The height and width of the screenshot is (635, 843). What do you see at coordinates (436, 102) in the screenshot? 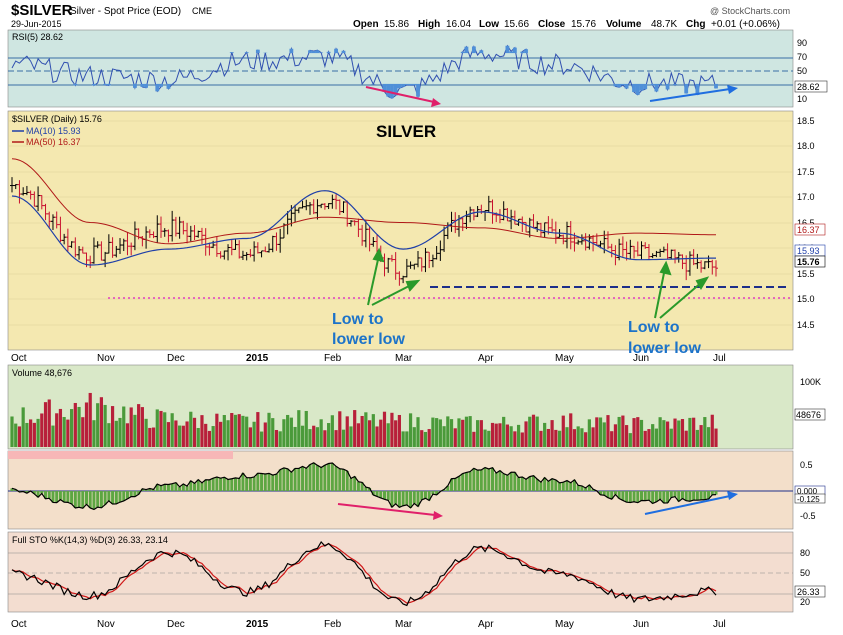
I see `rsi-magenta-arrow-head` at bounding box center [436, 102].